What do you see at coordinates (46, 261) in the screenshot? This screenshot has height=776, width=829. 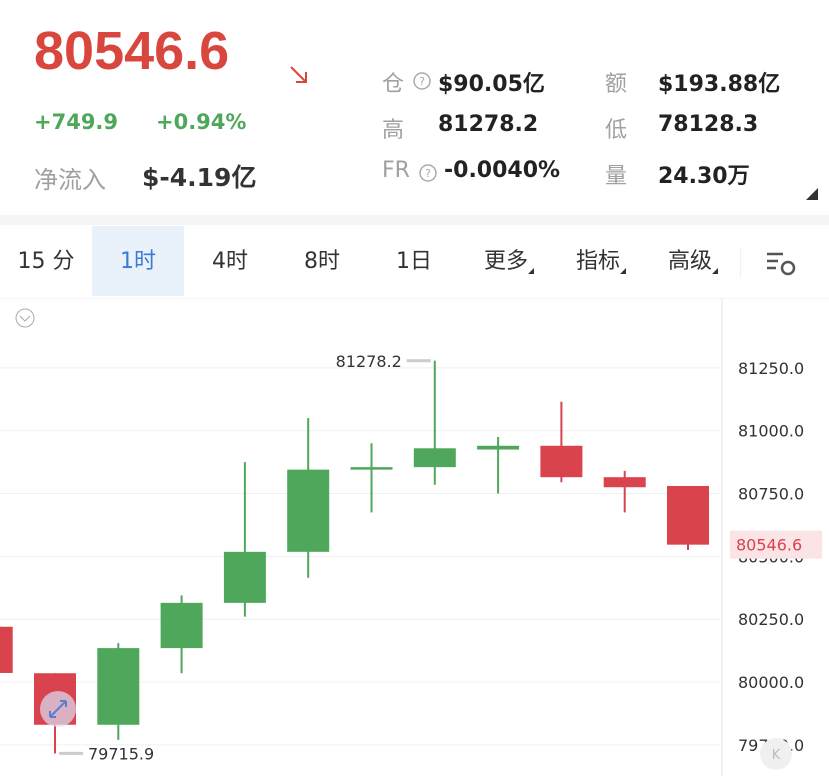 I see `tab: 15 分` at bounding box center [46, 261].